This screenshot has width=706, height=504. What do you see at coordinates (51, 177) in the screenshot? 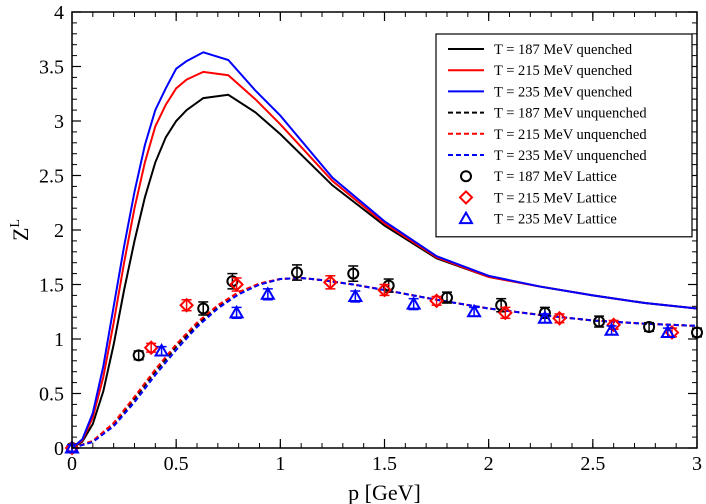
I see `y-tick-label: 2.5` at bounding box center [51, 177].